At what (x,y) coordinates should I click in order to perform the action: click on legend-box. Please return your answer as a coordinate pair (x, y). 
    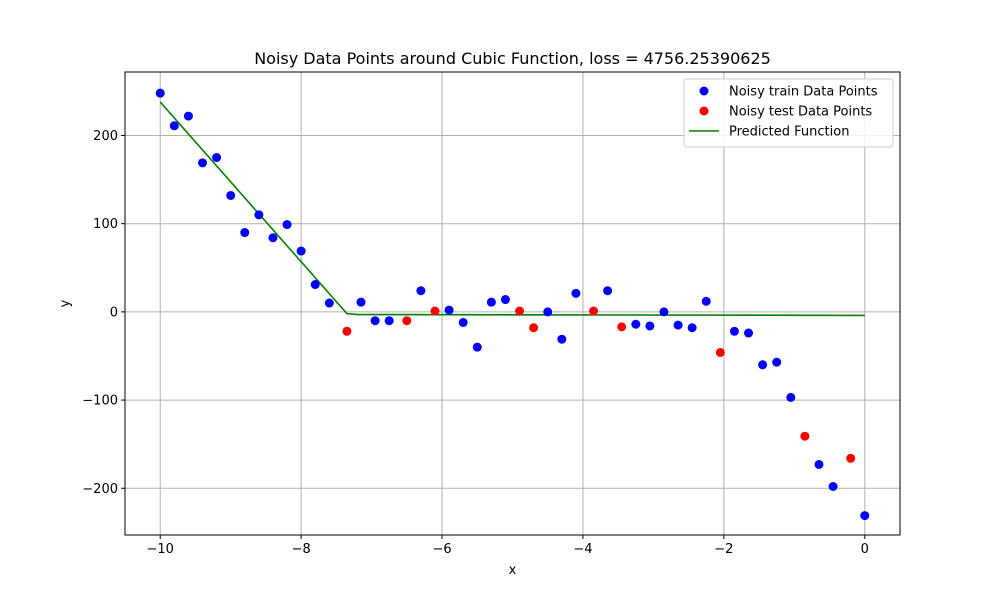
    Looking at the image, I should click on (788, 113).